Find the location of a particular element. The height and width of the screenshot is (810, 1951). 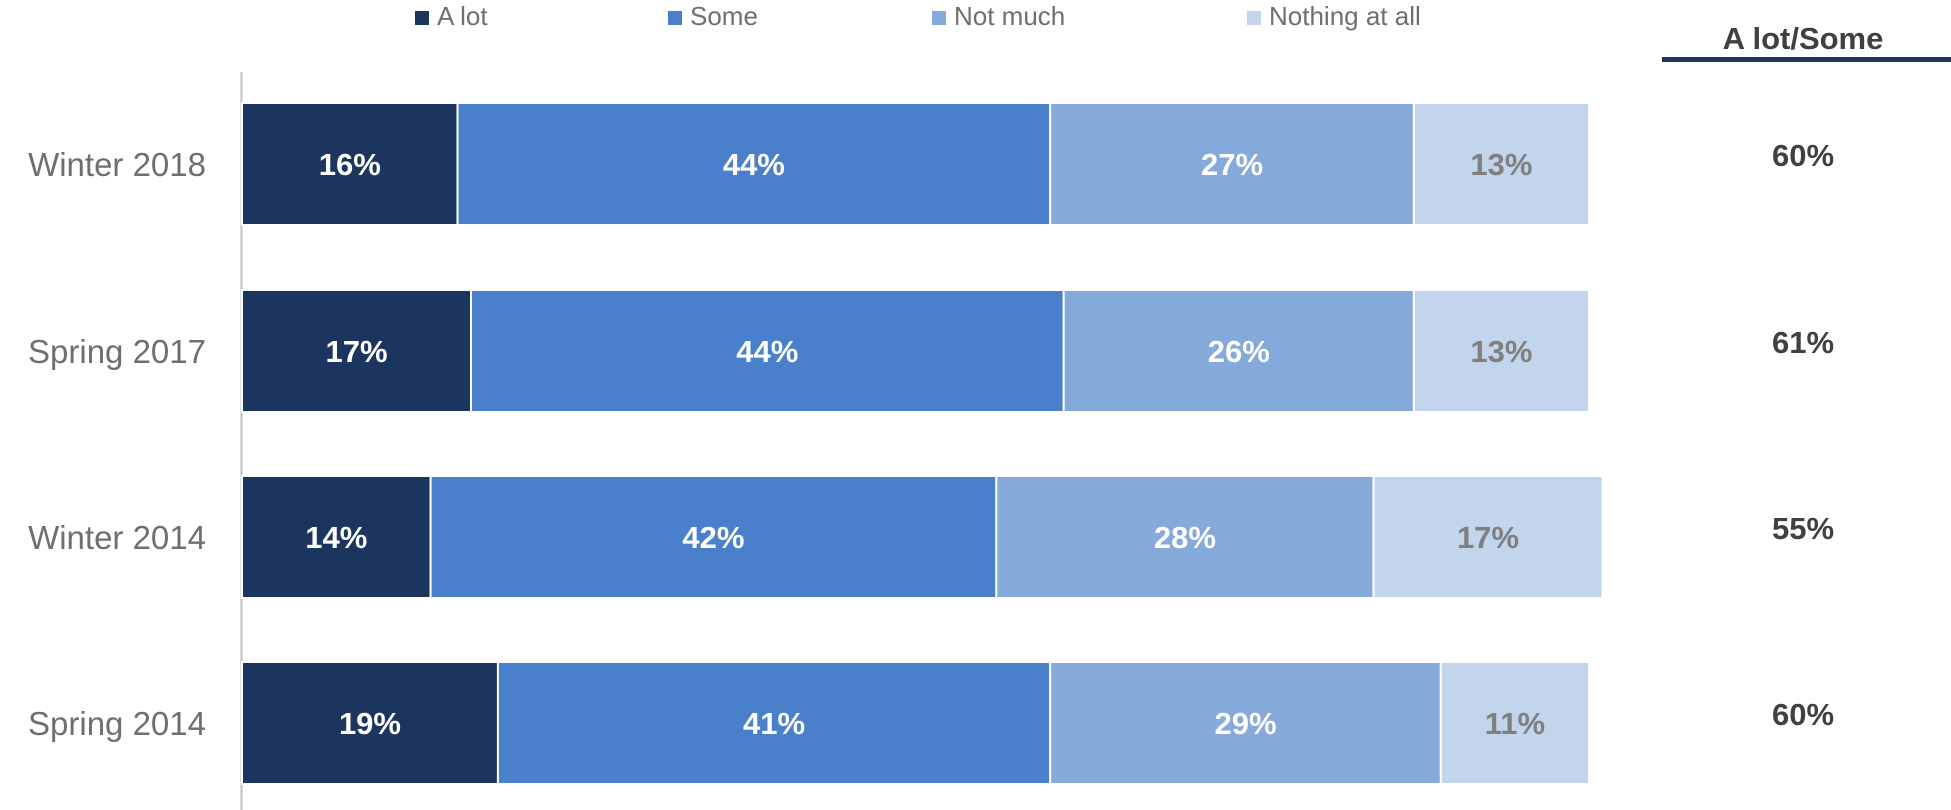

data-label-nothing-at-all: 17% is located at coordinates (1488, 537).